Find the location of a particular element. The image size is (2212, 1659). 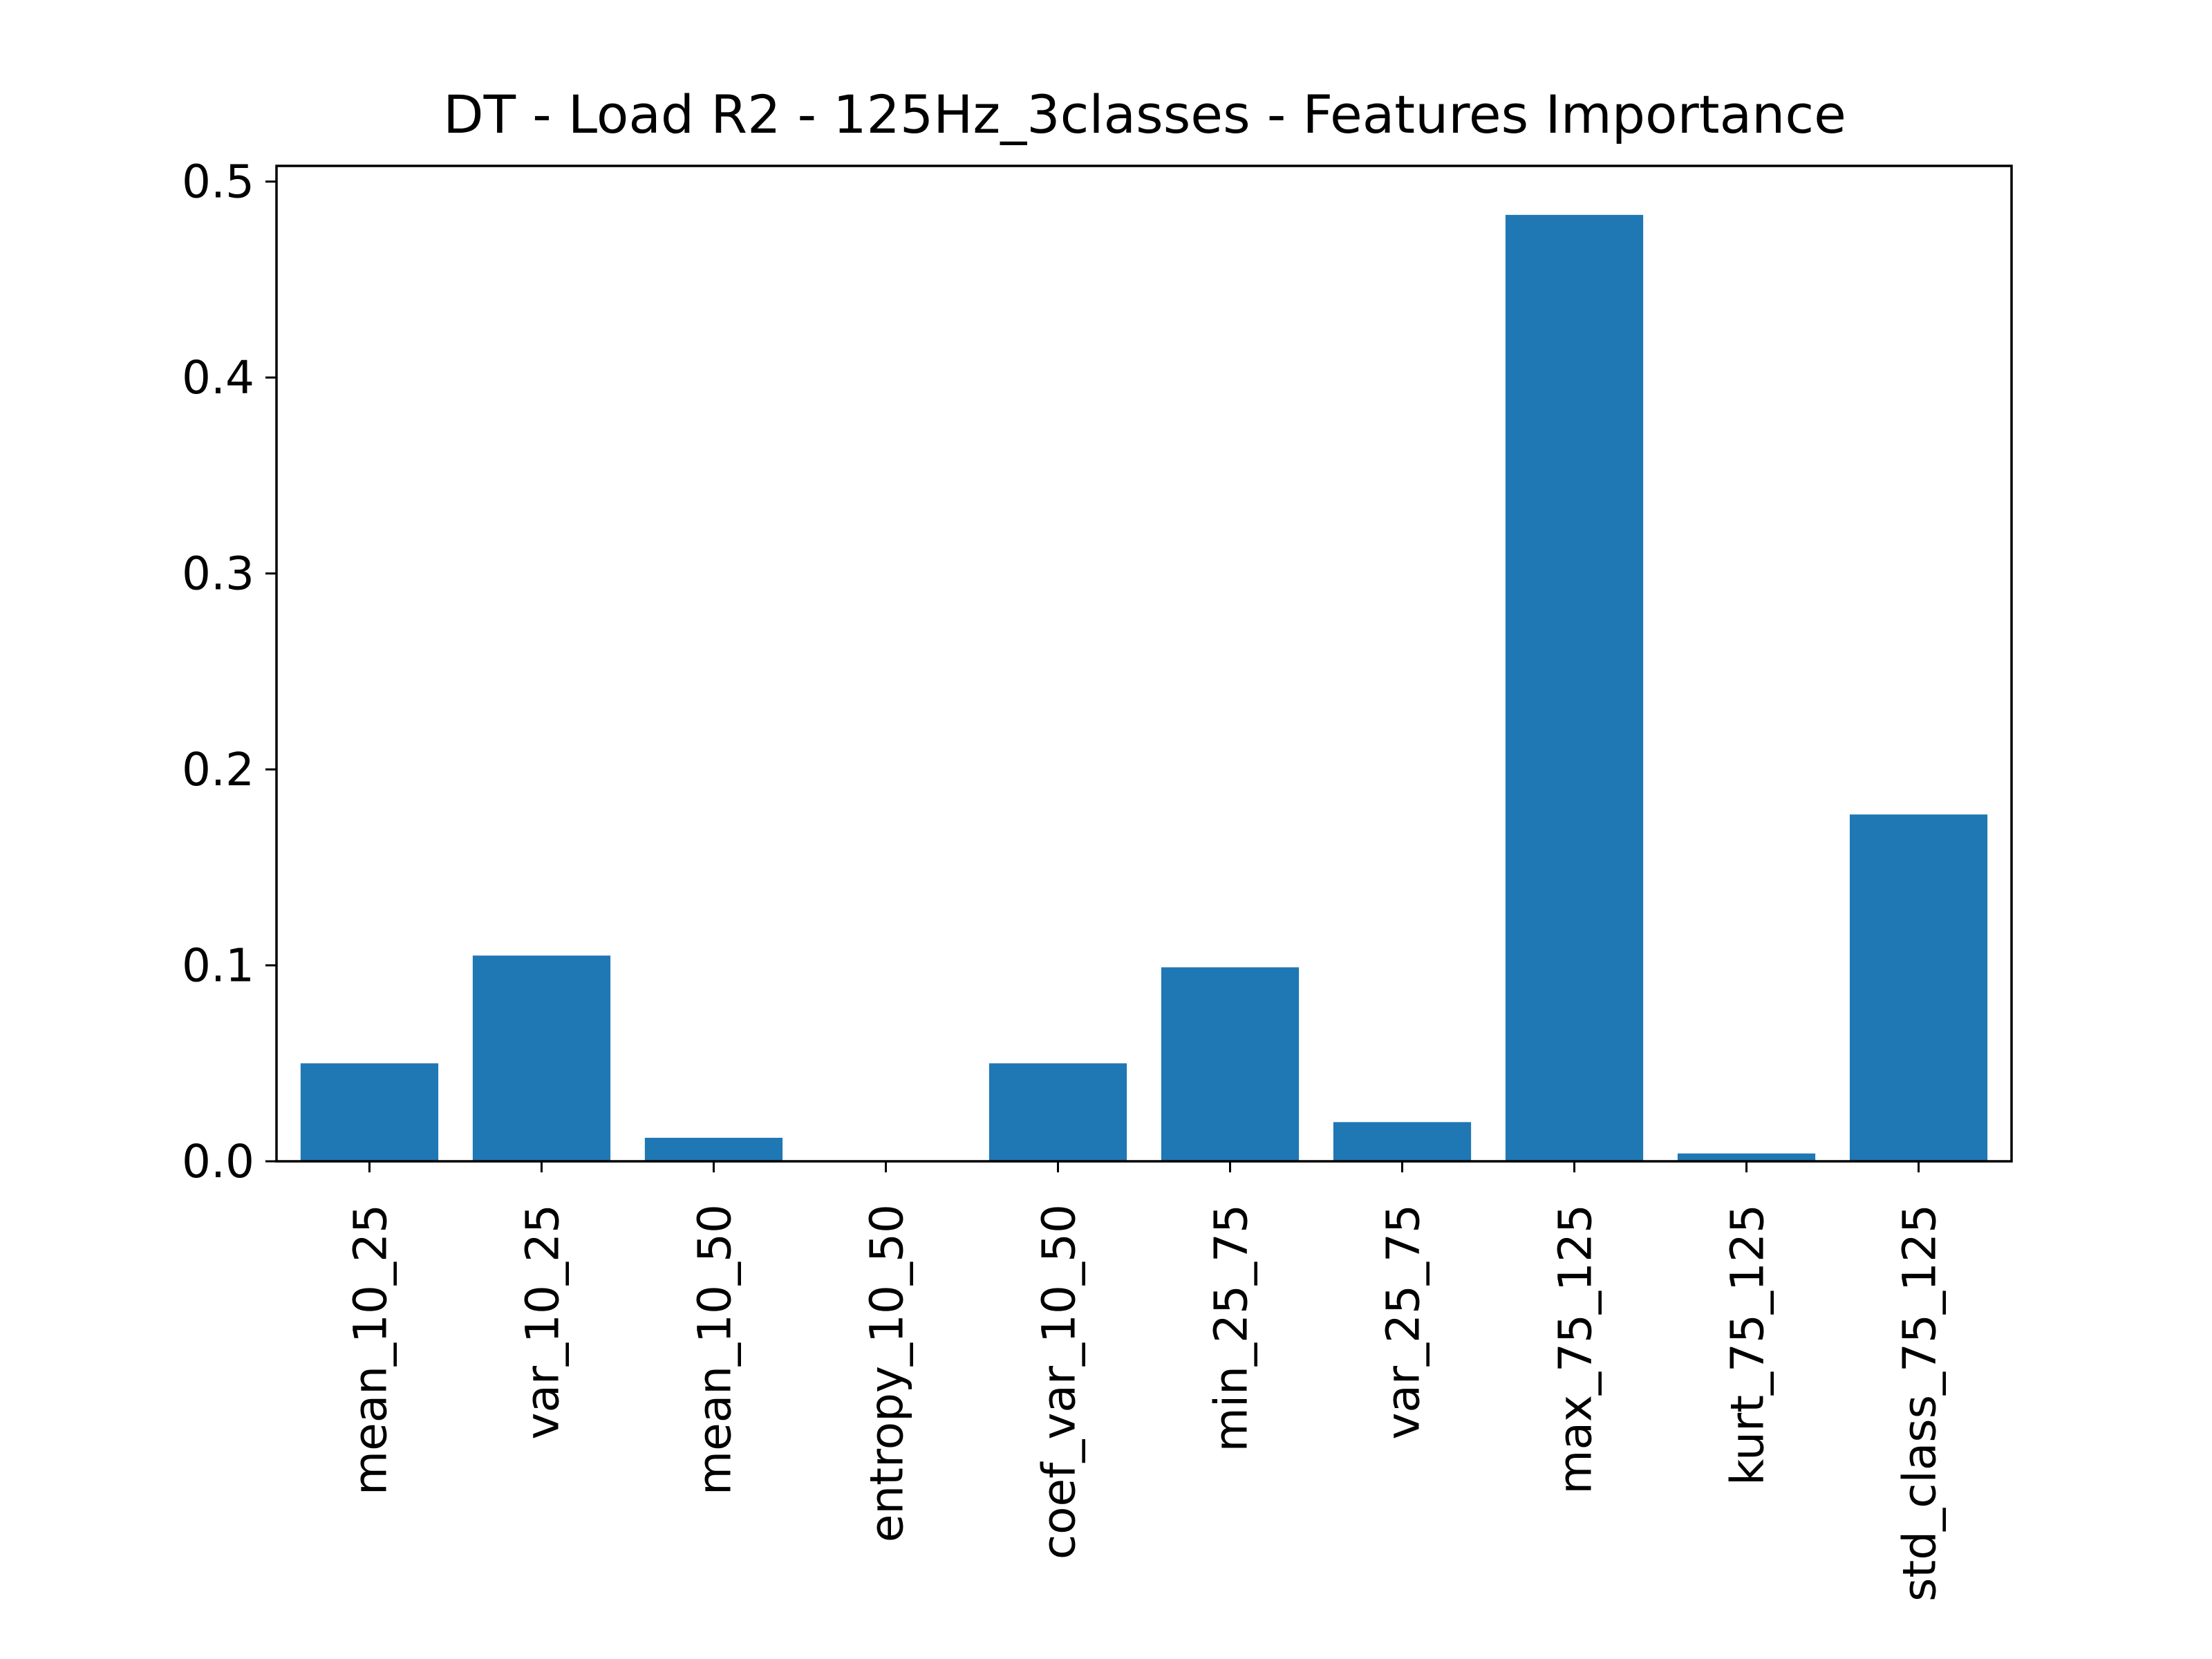

y-axis: 0.0 0.1 0.2 0.3 0.4 0.5 is located at coordinates (229, 672).